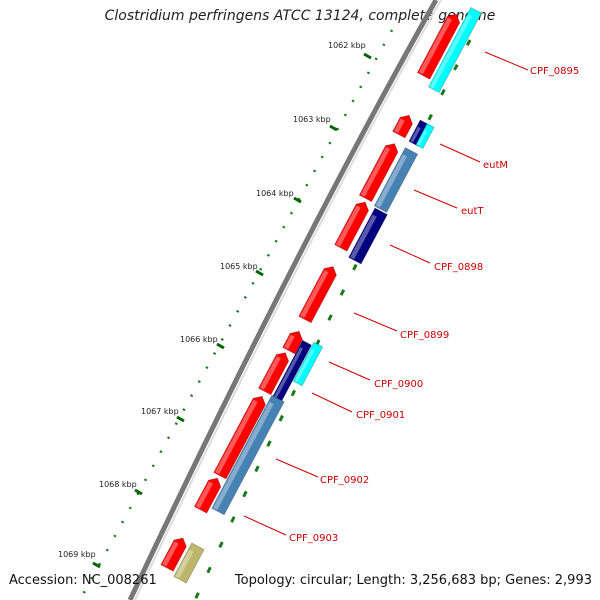 Image resolution: width=600 pixels, height=600 pixels. I want to click on scale-tick-label: 1068 kbp, so click(118, 484).